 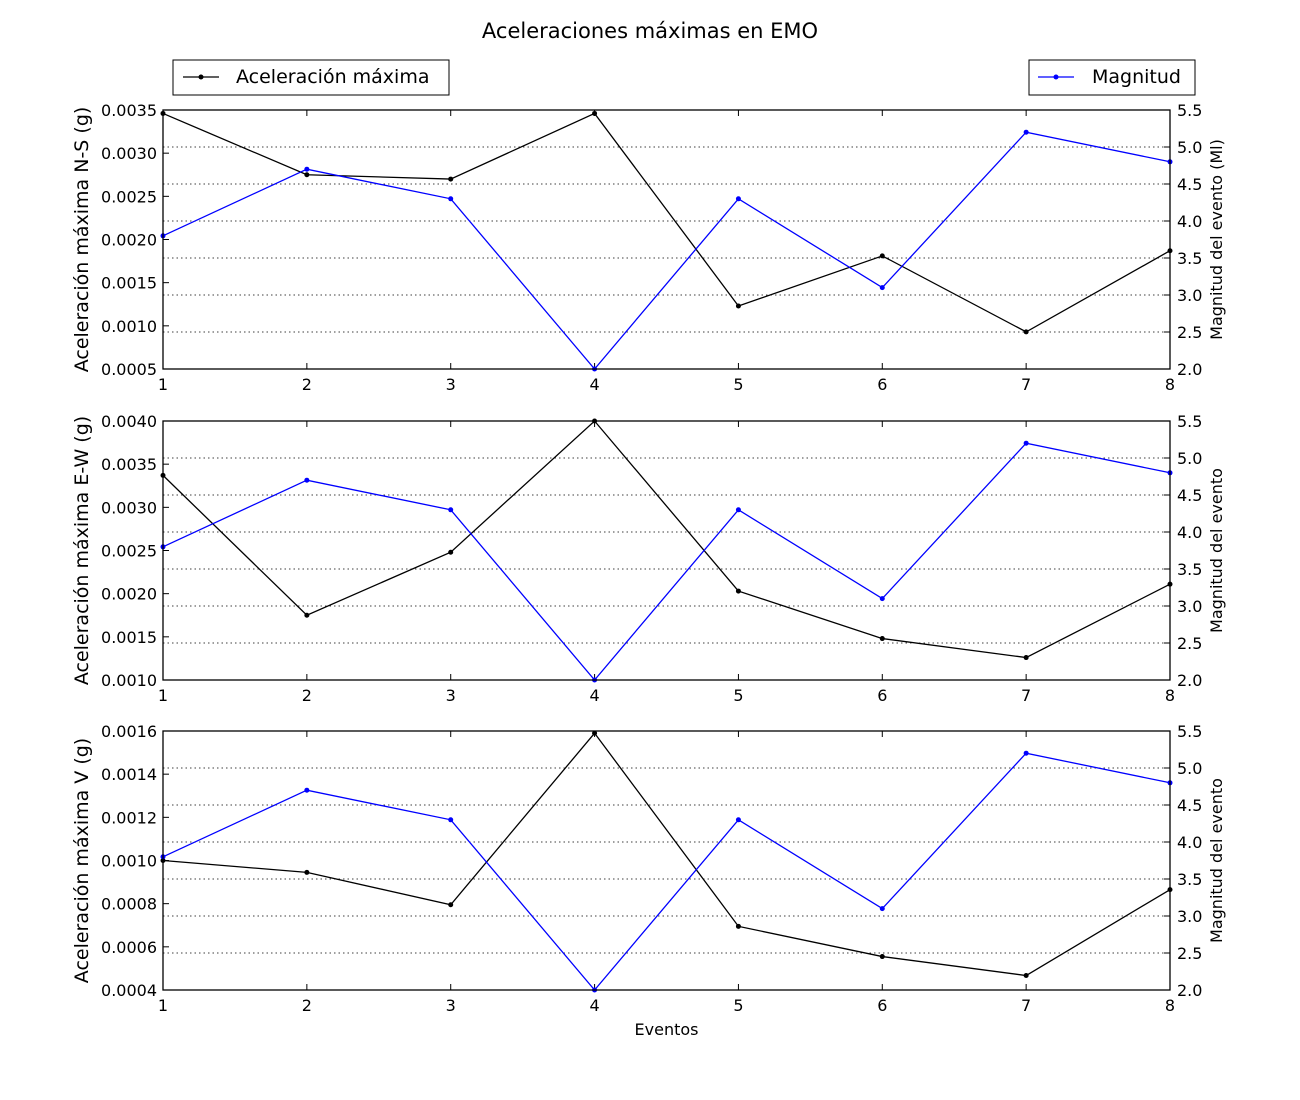 What do you see at coordinates (82, 240) in the screenshot?
I see `y-axis-label: Aceleración máxima N-S (g)` at bounding box center [82, 240].